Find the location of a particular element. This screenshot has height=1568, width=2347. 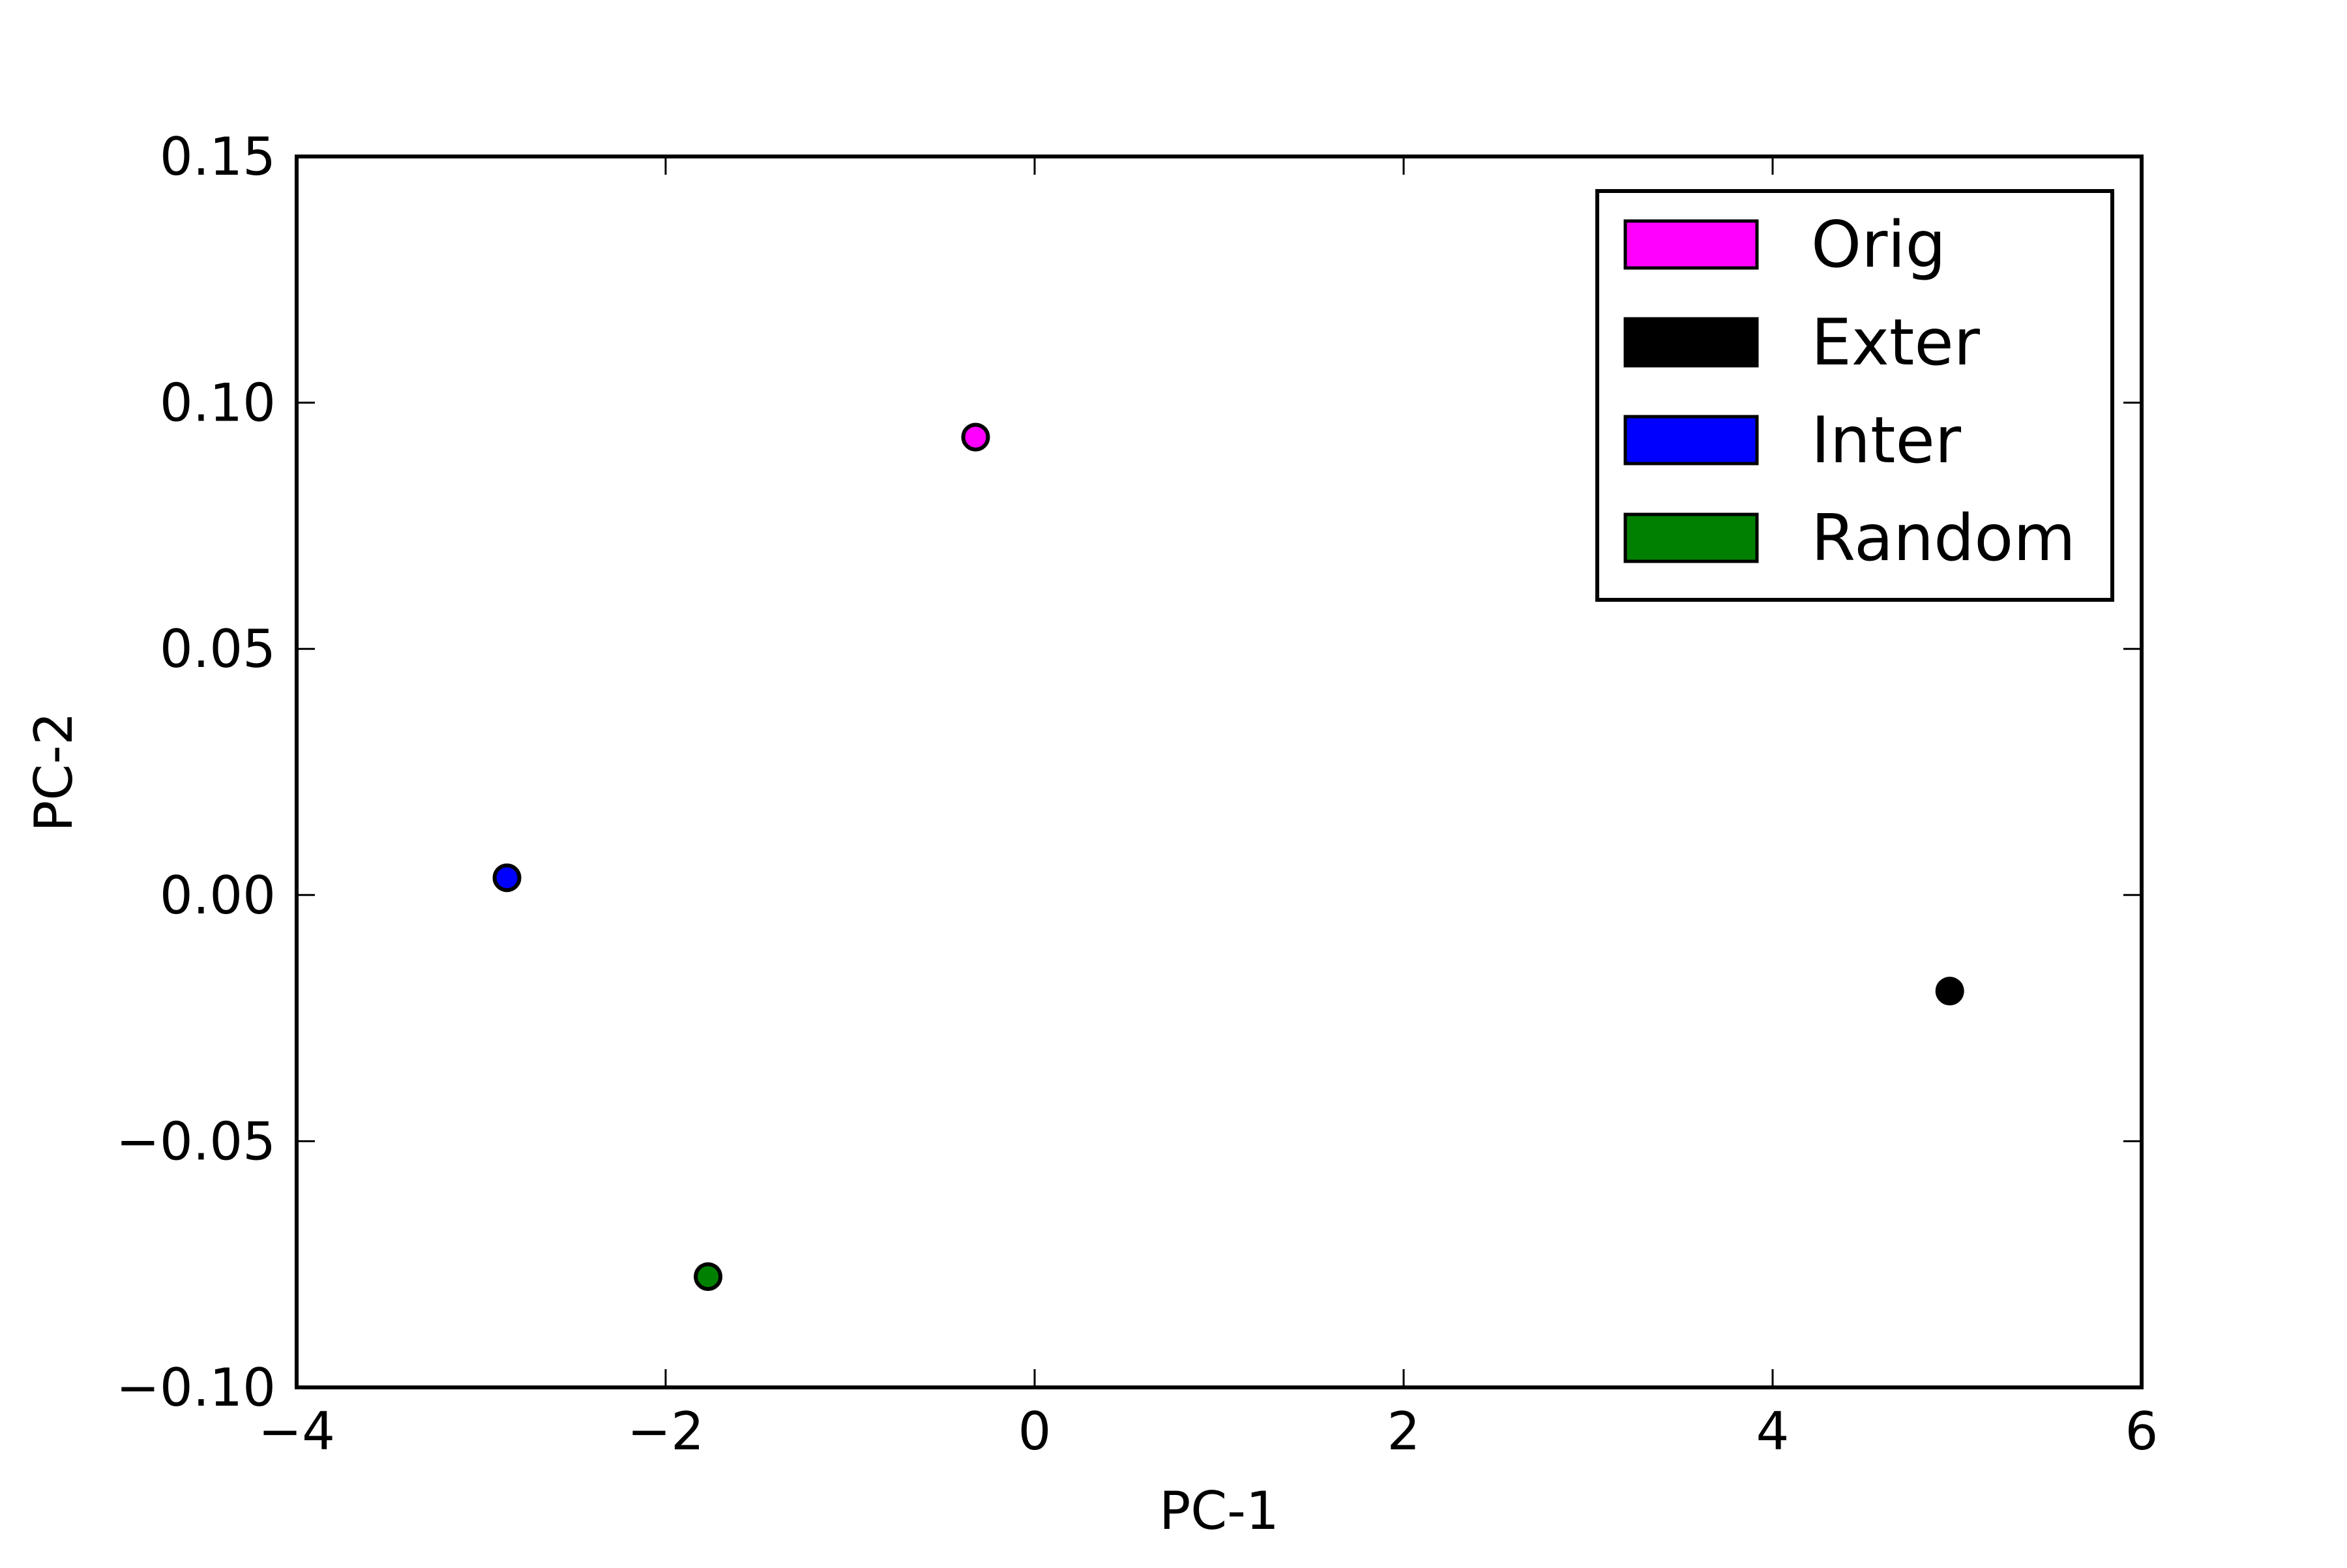

y-axis-label: PC-2 is located at coordinates (53, 772).